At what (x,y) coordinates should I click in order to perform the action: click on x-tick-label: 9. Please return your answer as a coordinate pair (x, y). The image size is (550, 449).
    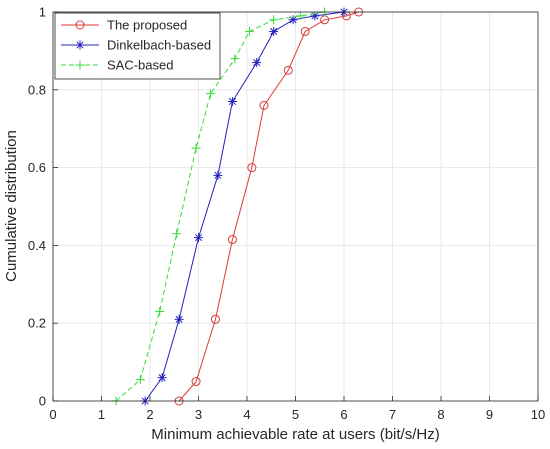
    Looking at the image, I should click on (489, 414).